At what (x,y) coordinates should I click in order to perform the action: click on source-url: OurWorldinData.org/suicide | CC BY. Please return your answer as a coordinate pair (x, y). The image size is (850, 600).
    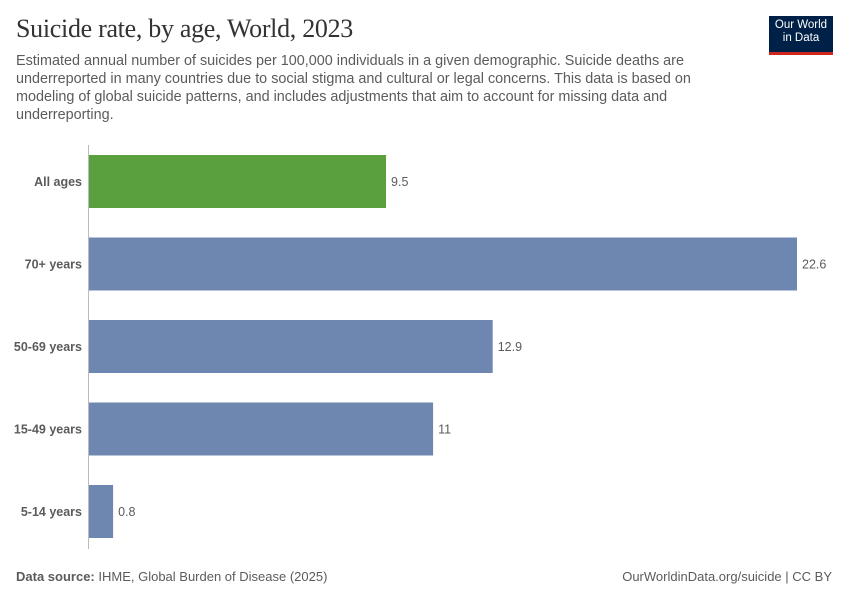
    Looking at the image, I should click on (727, 576).